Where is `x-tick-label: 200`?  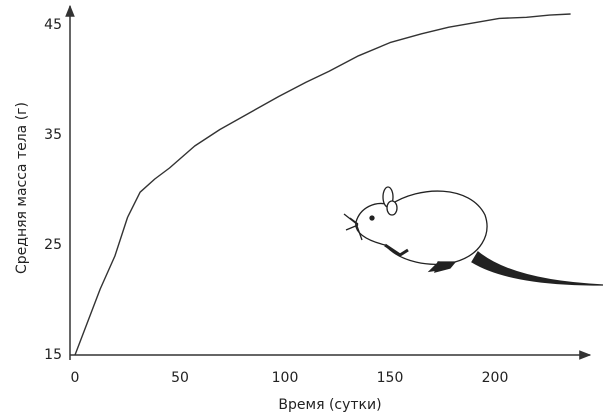 x-tick-label: 200 is located at coordinates (495, 378).